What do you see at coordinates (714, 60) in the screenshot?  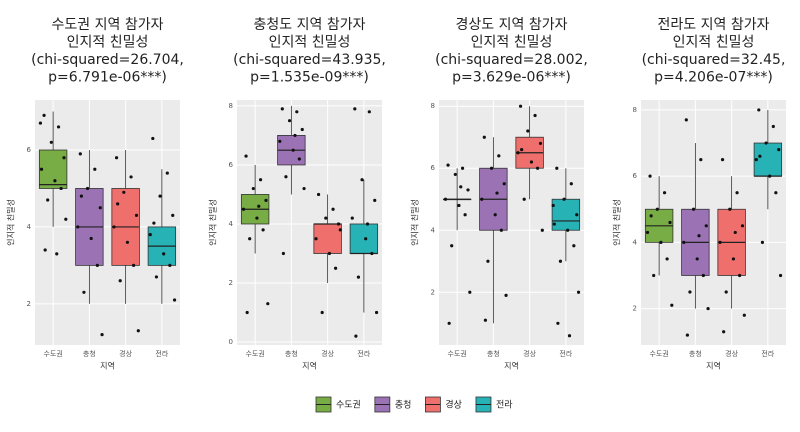 I see `chart-title: (chi-squared=32.45,` at bounding box center [714, 60].